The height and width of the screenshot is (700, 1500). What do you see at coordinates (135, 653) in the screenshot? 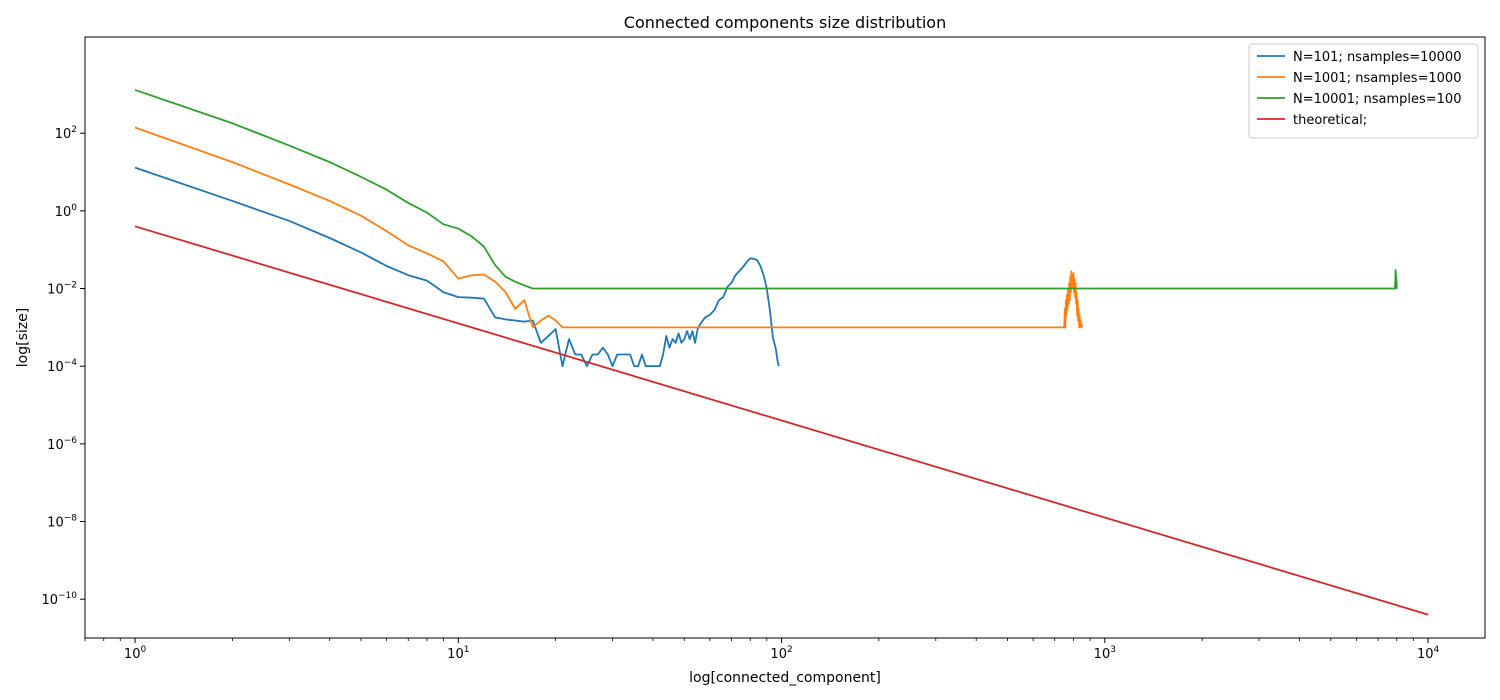
I see `x-tick-label: 100` at bounding box center [135, 653].